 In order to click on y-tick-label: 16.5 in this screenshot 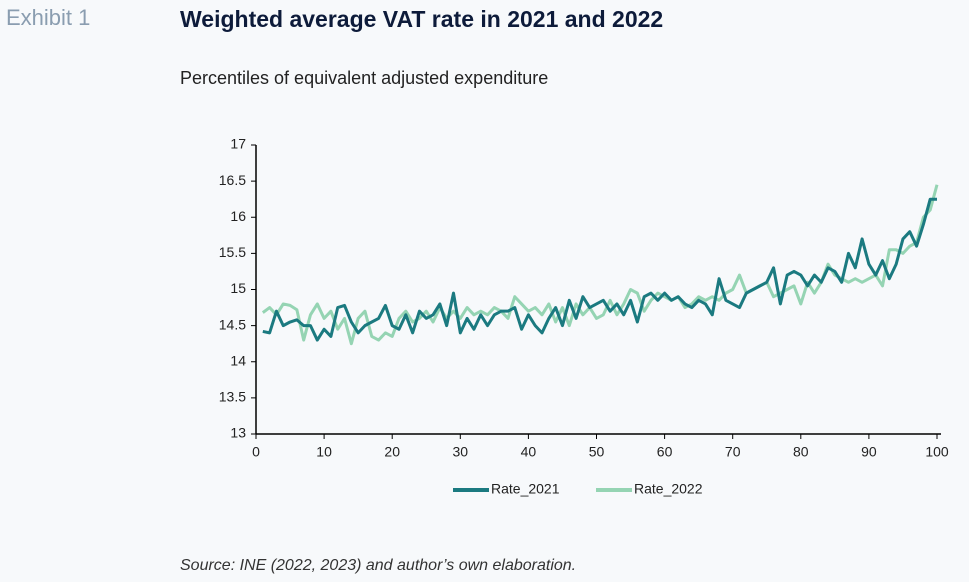, I will do `click(232, 180)`.